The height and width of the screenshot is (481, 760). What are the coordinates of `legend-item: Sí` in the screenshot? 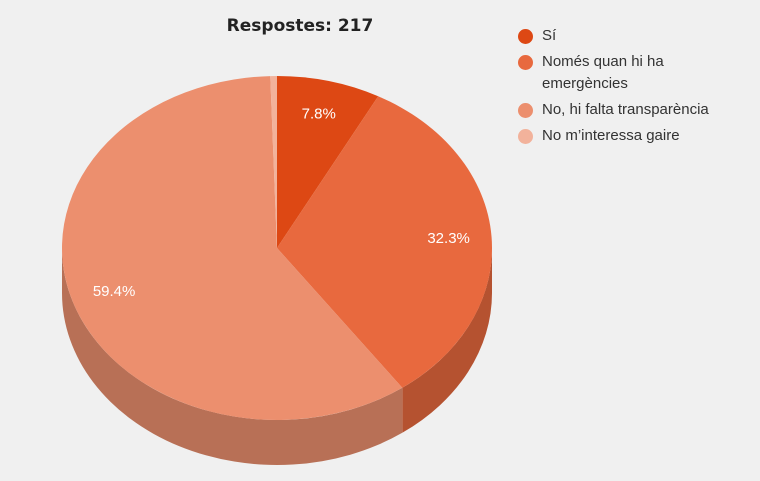 It's located at (625, 36).